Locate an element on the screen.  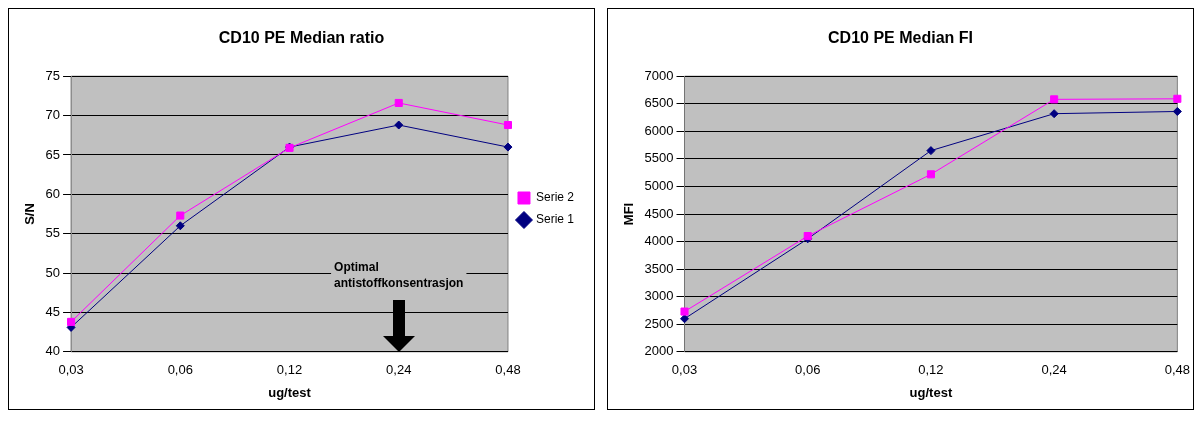
chart-title: CD10 PE Median ratio is located at coordinates (301, 38).